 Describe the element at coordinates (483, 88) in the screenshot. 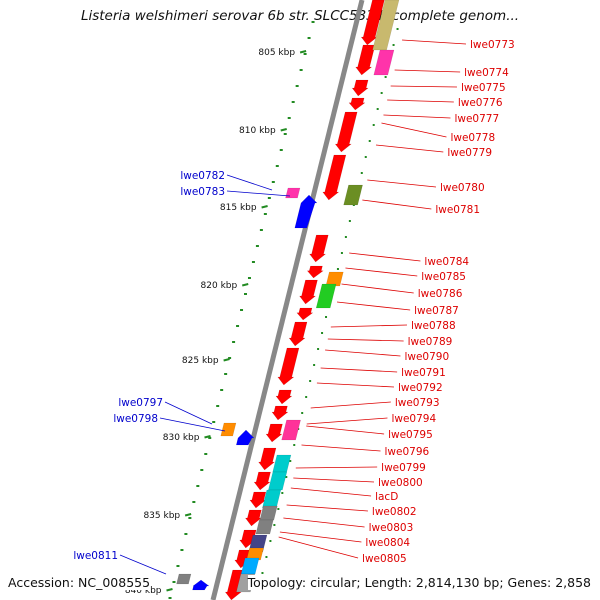

I see `gene-label: lwe0775` at that location.